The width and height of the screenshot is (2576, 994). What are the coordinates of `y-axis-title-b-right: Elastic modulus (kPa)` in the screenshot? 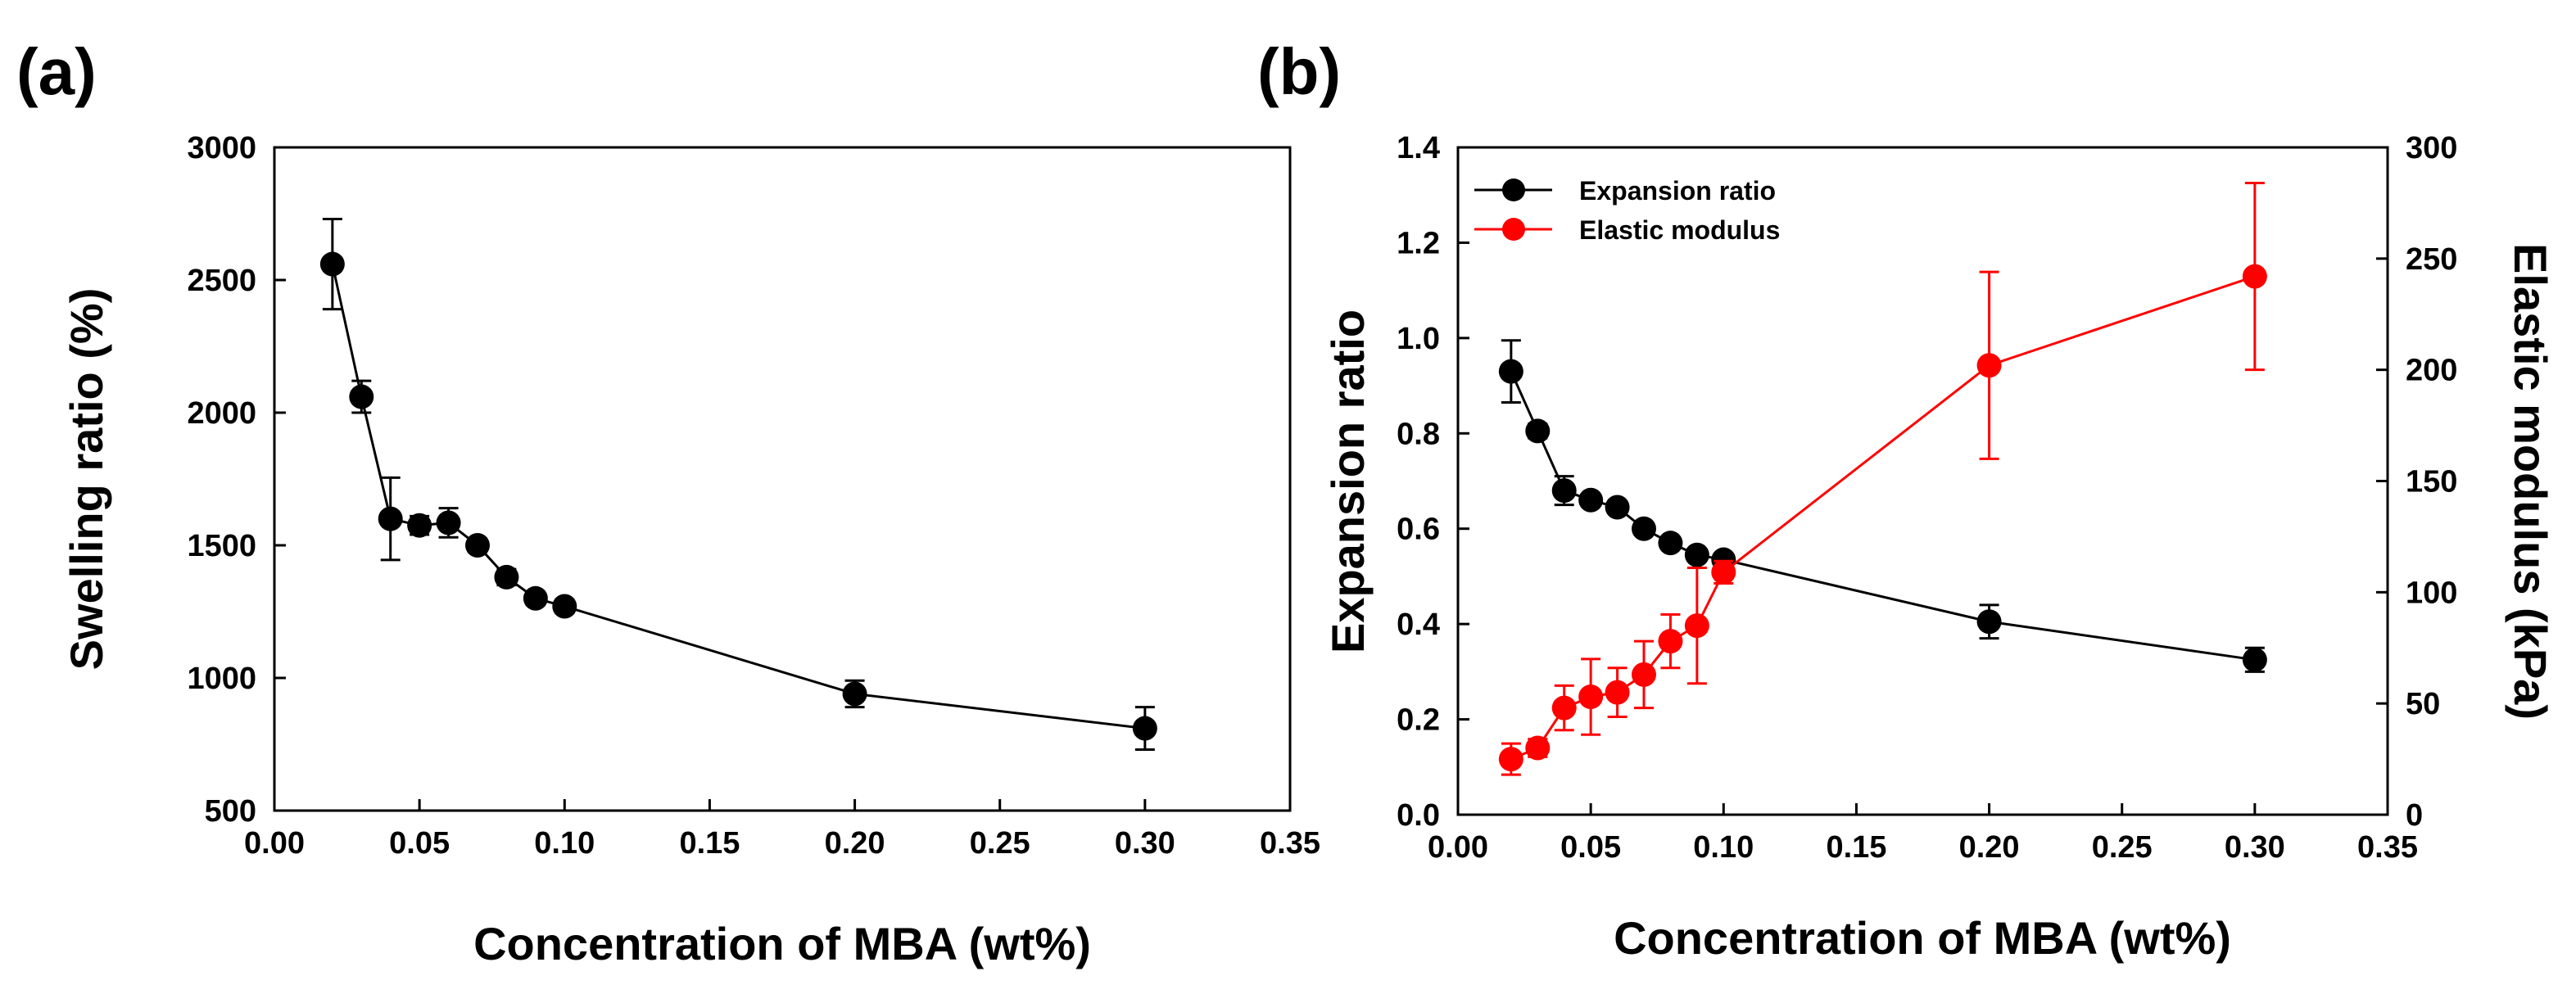 It's located at (2530, 481).